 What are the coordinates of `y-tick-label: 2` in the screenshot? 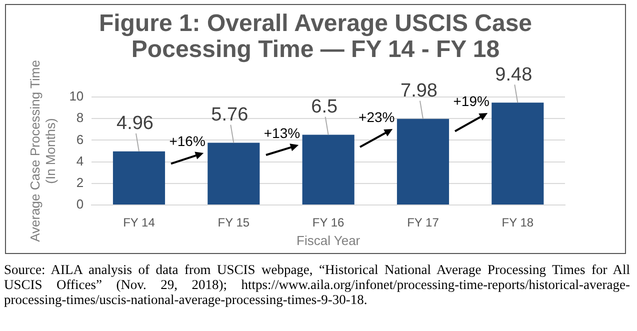 It's located at (80, 182).